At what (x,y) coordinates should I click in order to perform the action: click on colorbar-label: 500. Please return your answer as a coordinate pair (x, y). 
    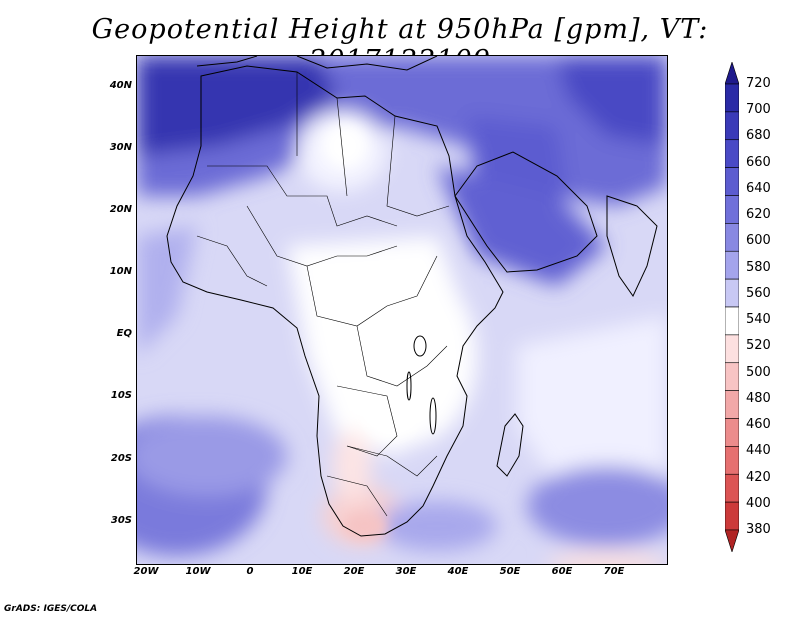
    Looking at the image, I should click on (758, 372).